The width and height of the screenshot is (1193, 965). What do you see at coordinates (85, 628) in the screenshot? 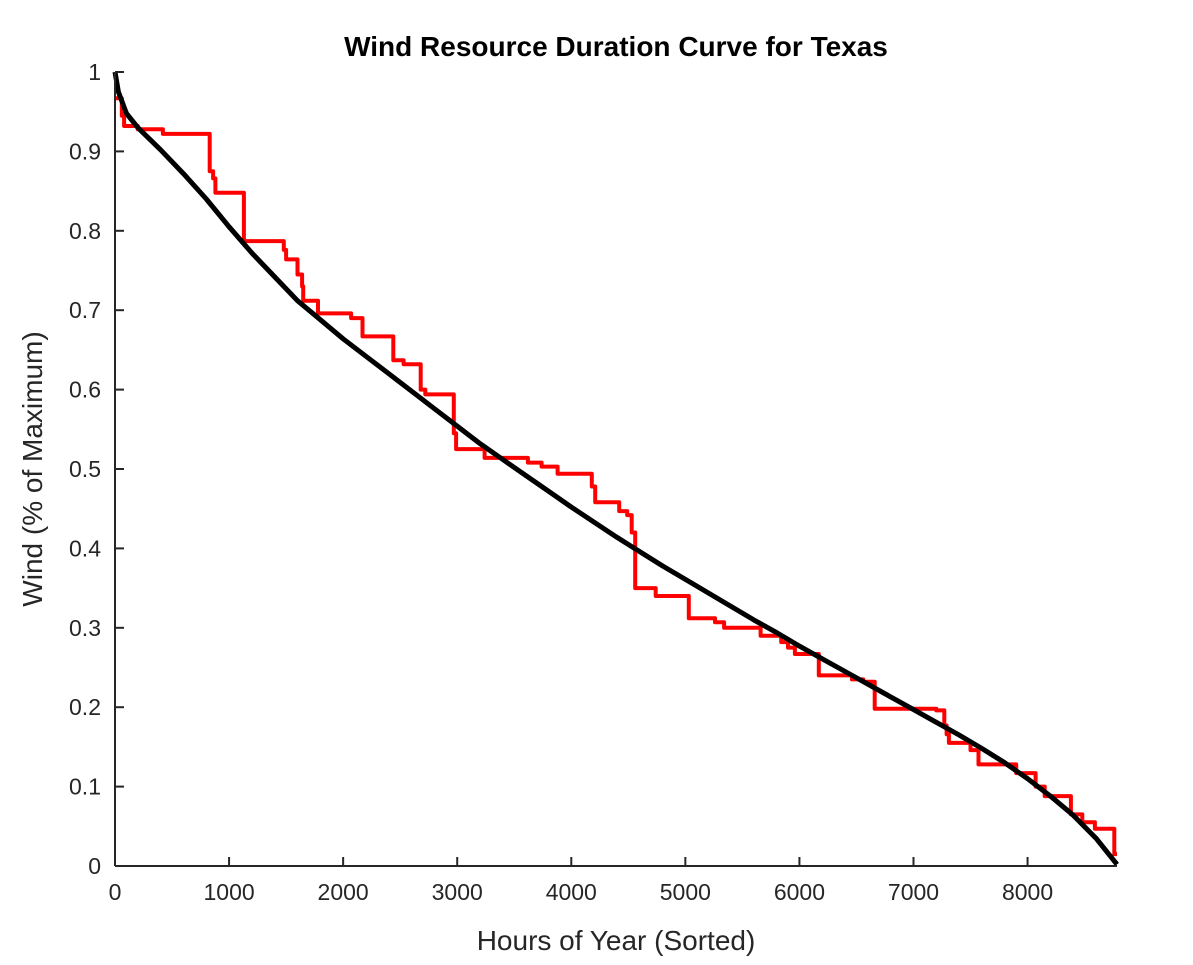
I see `y-tick-label: 0.3` at bounding box center [85, 628].